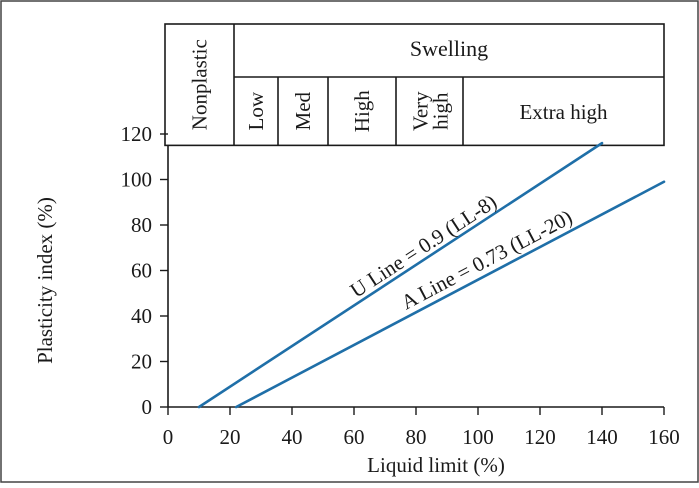 This screenshot has width=699, height=488. I want to click on swelling-label: Swelling, so click(449, 48).